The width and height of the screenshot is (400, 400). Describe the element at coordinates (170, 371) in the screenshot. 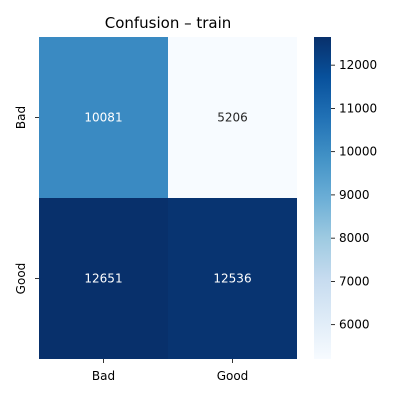

I see `x-axis: Bad Good` at that location.